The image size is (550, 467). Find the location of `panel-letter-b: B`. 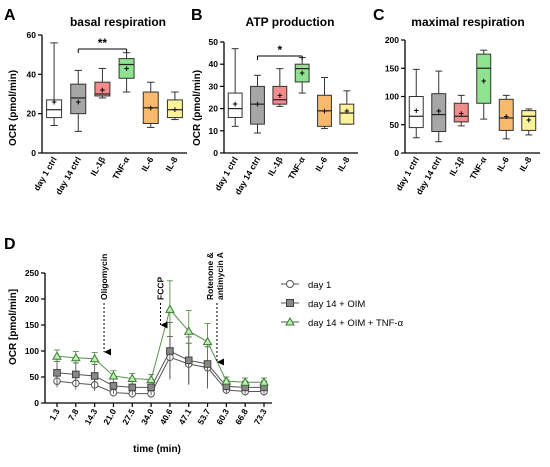

panel-letter-b: B is located at coordinates (197, 15).